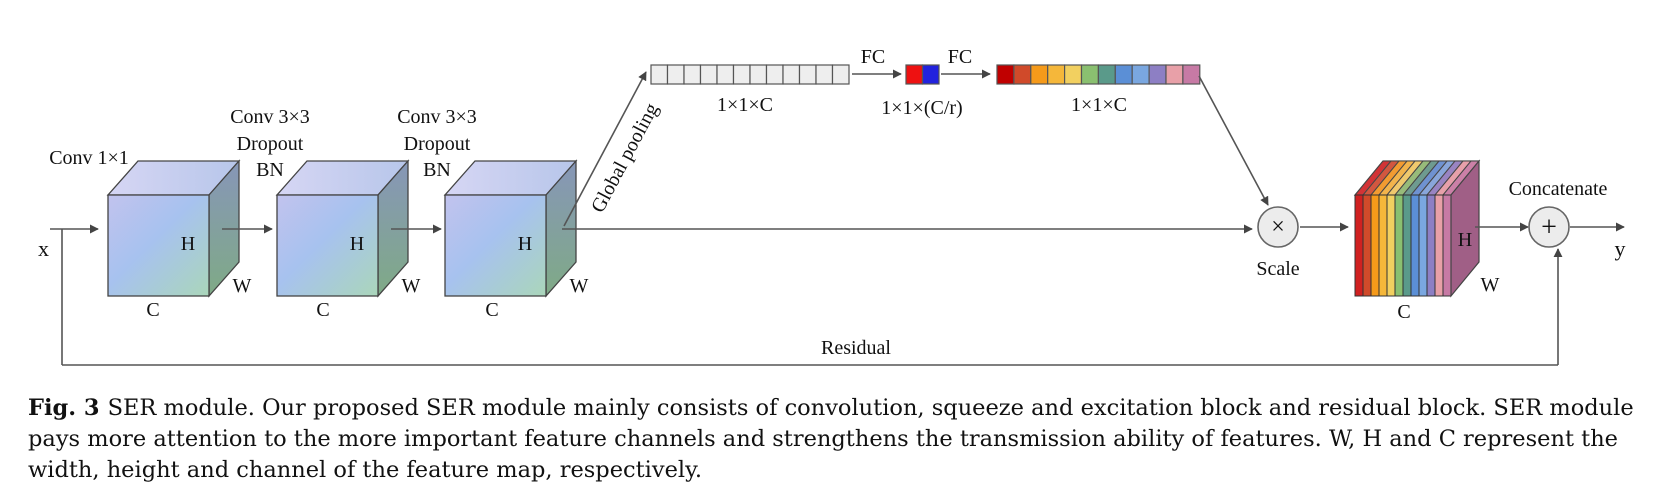 This screenshot has height=504, width=1666. What do you see at coordinates (89, 158) in the screenshot?
I see `block1-op-label: Conv 1×1` at bounding box center [89, 158].